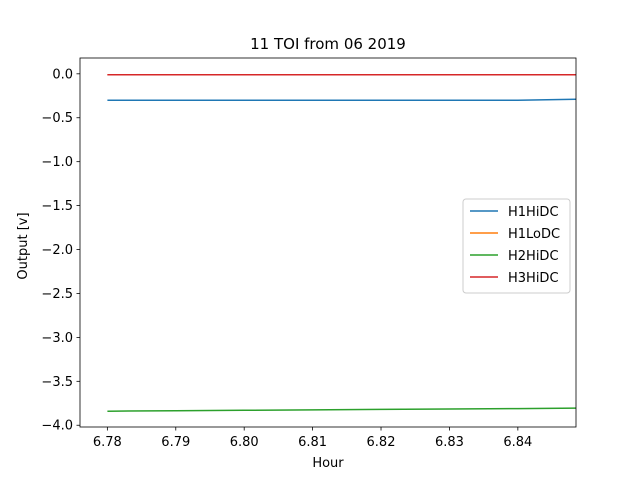 The height and width of the screenshot is (480, 640). I want to click on legend: H1HiDC H1LoDC H2HiDC H3HiDC, so click(516, 246).